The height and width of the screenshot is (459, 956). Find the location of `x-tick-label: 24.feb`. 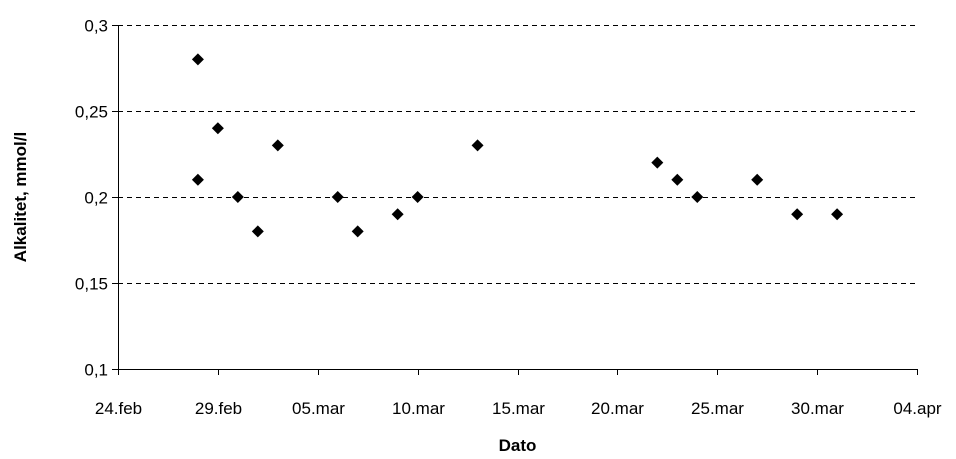

x-tick-label: 24.feb is located at coordinates (118, 408).